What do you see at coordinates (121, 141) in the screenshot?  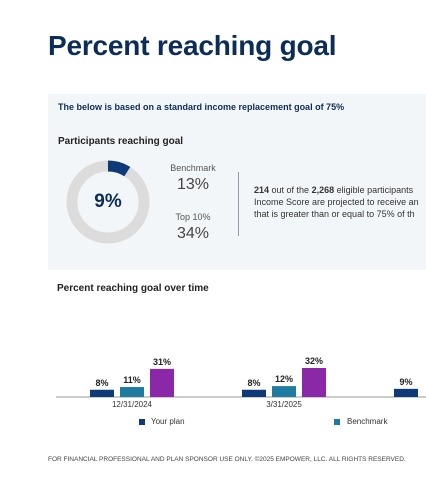 I see `participants-heading: Participants reaching goal` at bounding box center [121, 141].